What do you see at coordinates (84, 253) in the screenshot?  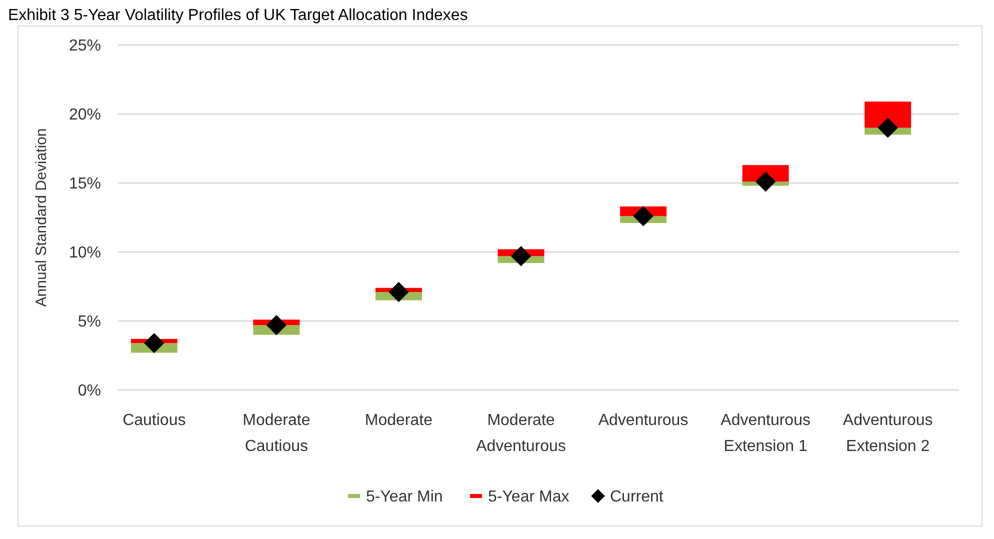 I see `y-tick-label: 10%` at bounding box center [84, 253].